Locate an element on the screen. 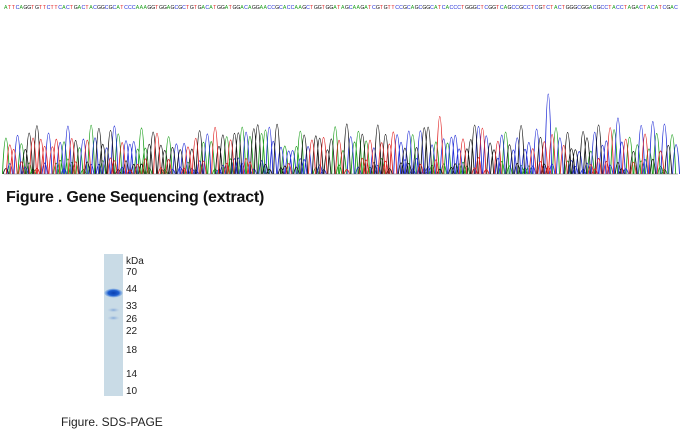 The image size is (682, 432). marker-label: 44 is located at coordinates (132, 289).